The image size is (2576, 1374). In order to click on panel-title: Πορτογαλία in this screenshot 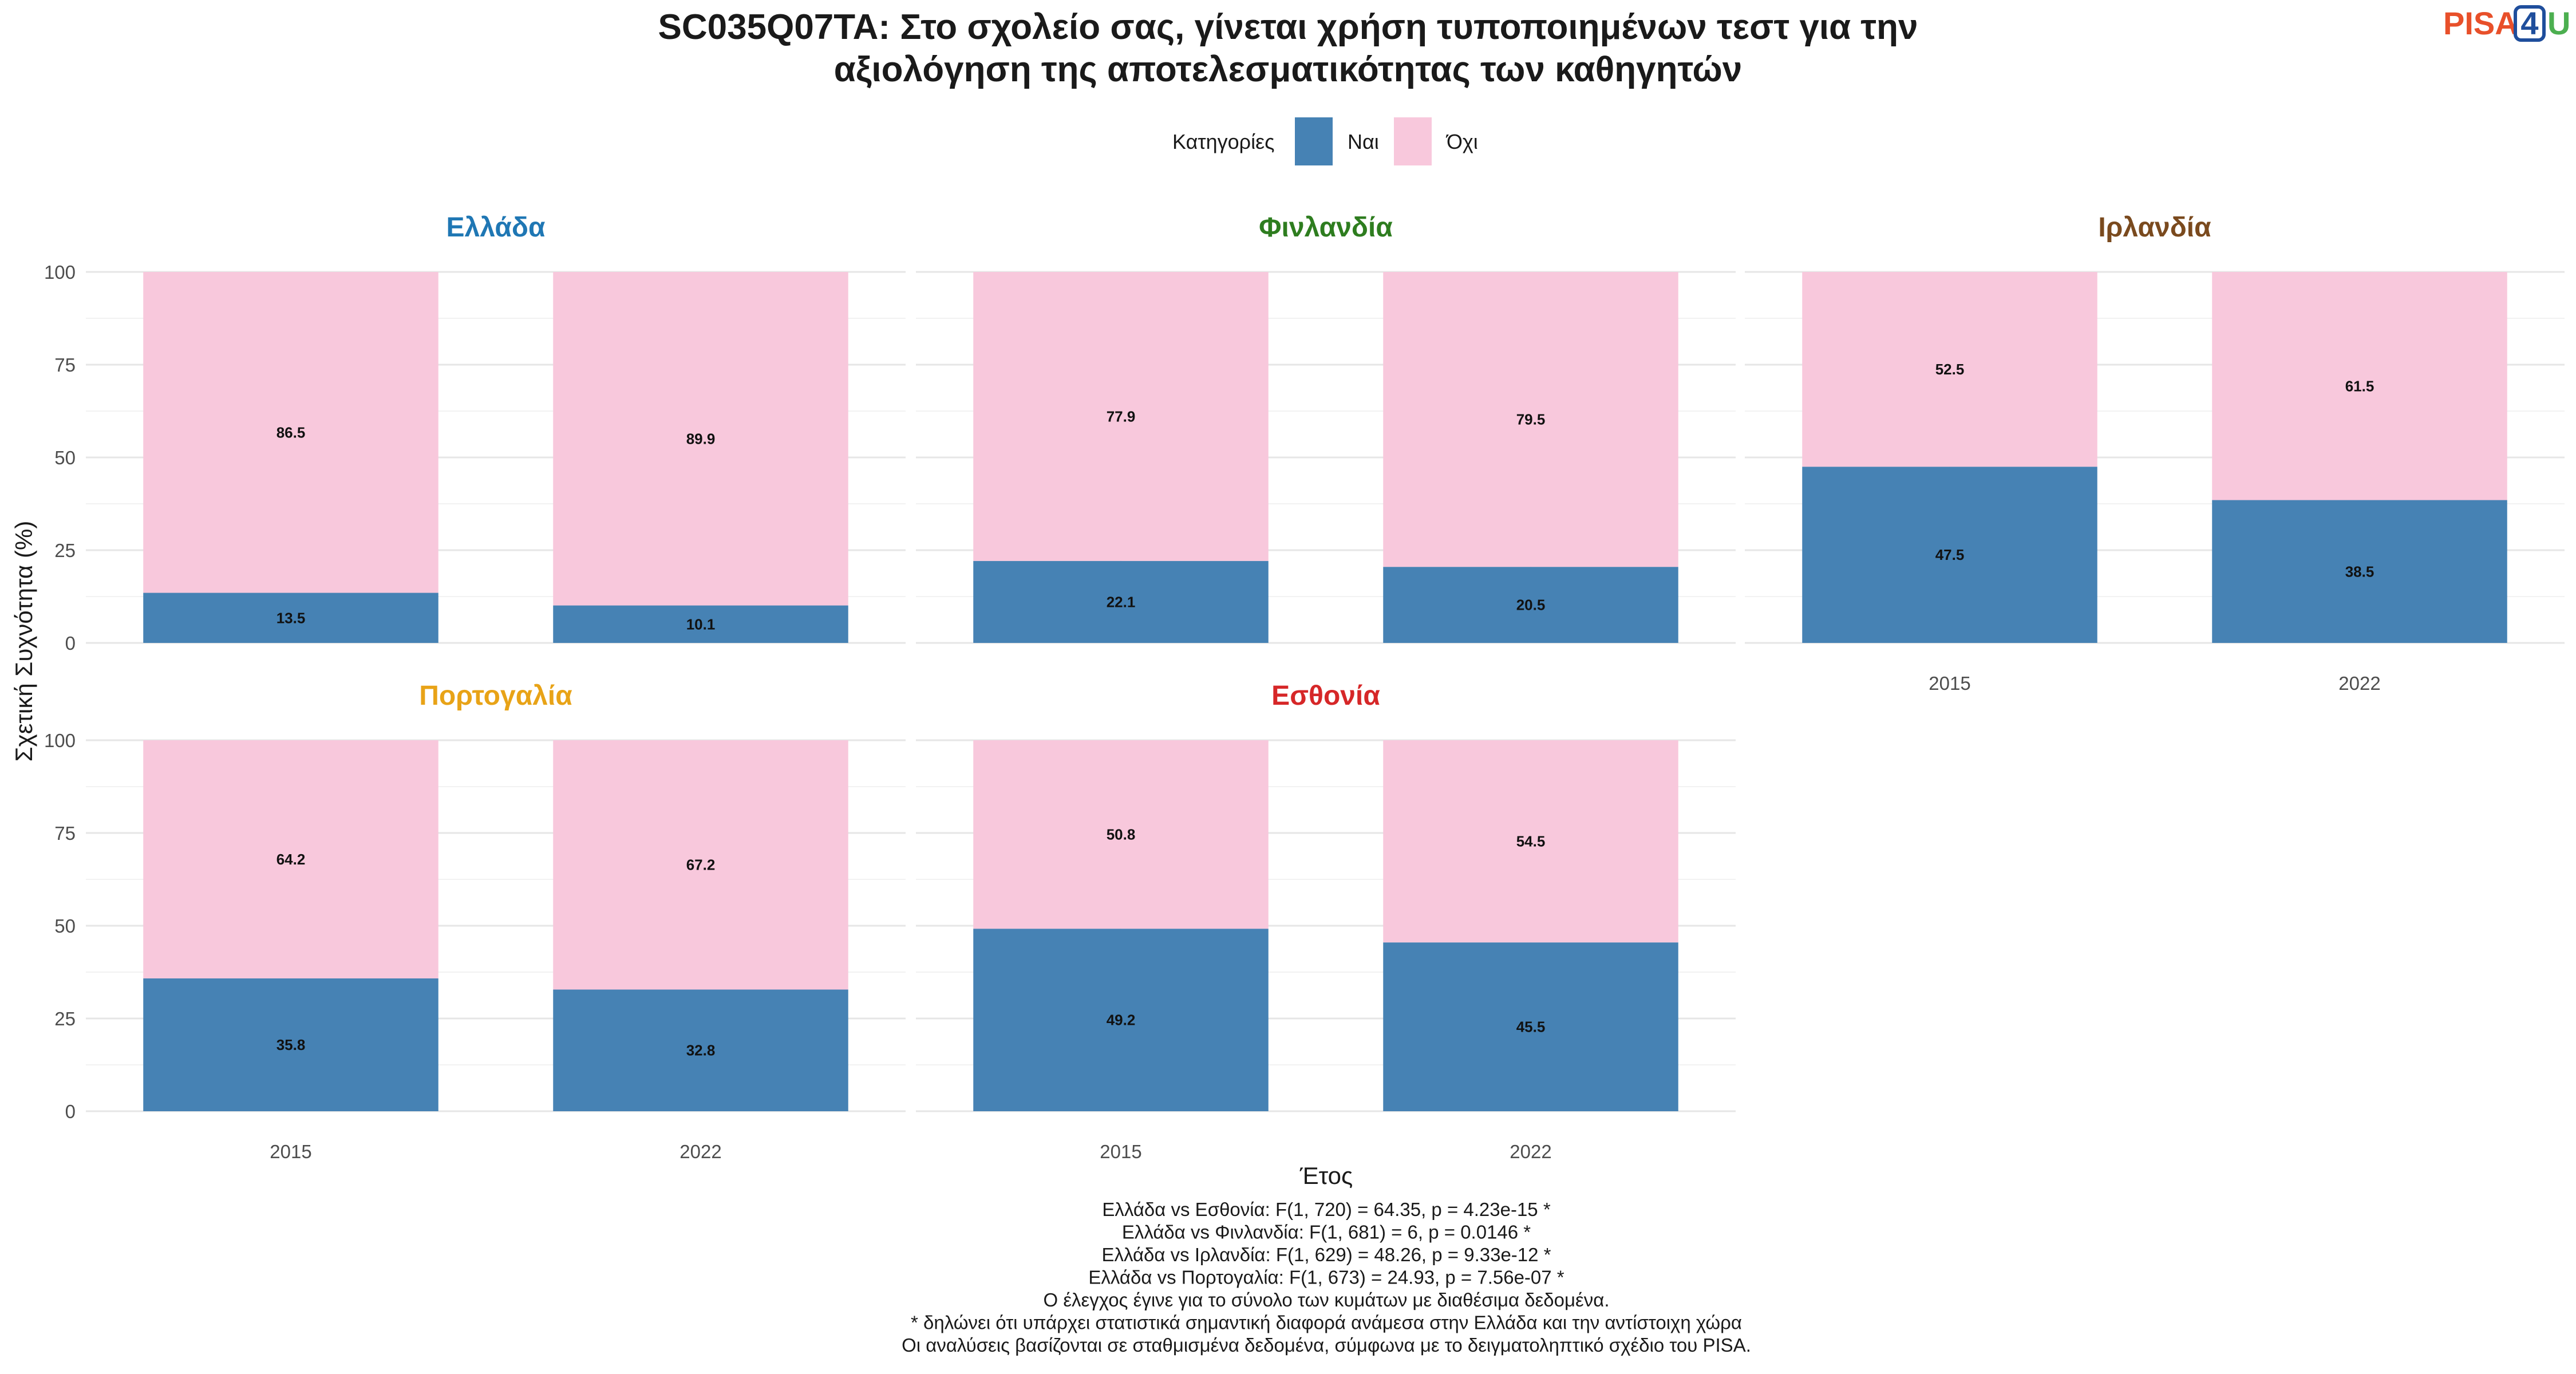, I will do `click(495, 696)`.